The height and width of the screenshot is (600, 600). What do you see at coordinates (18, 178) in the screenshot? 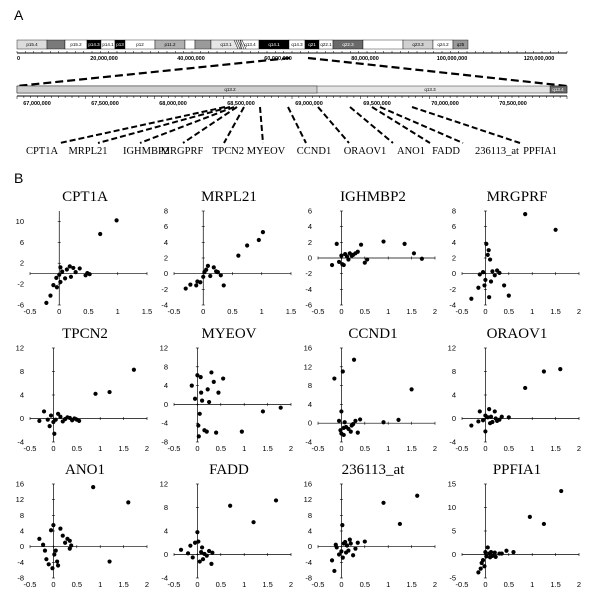
I see `panel-b-label: B` at bounding box center [18, 178].